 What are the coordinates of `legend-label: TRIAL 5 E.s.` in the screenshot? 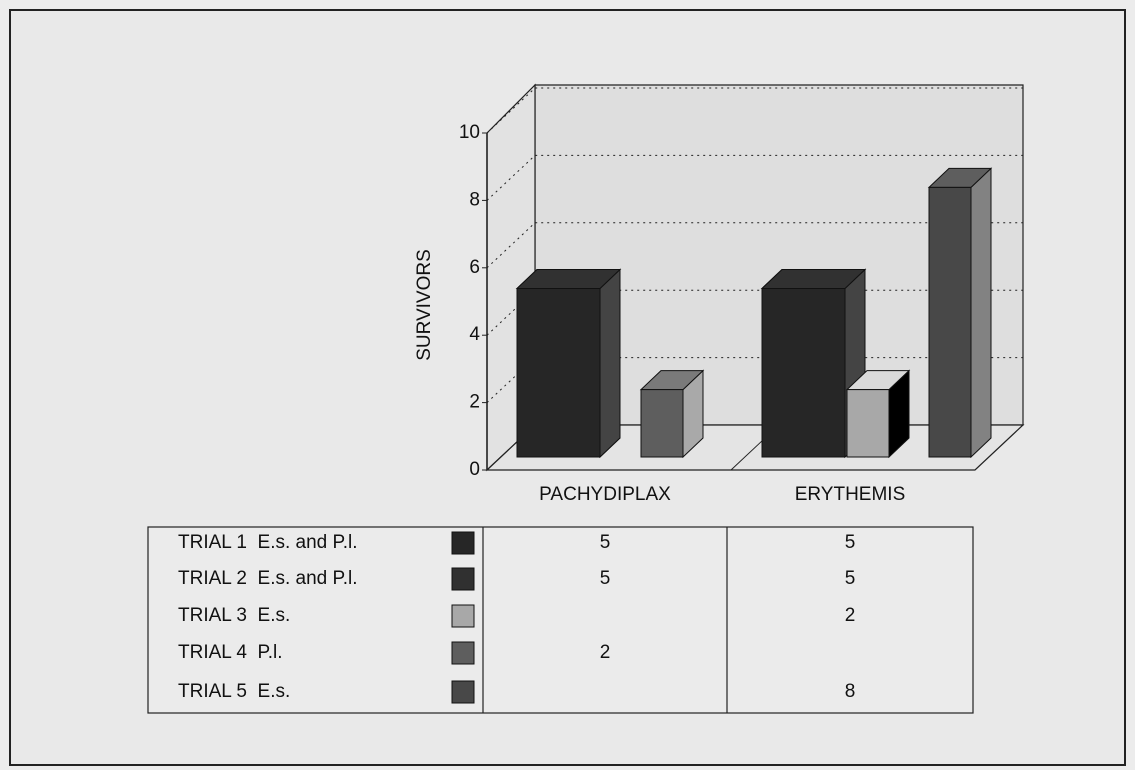 It's located at (234, 691).